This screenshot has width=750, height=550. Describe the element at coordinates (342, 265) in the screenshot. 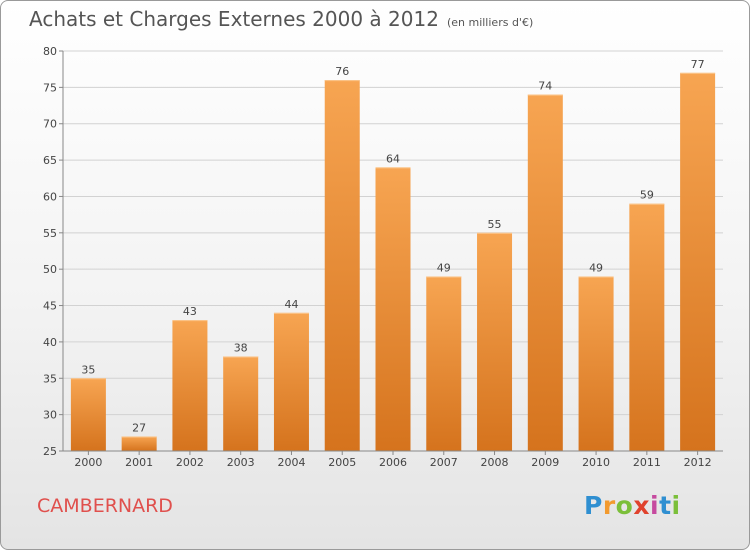

I see `bar-2005` at that location.